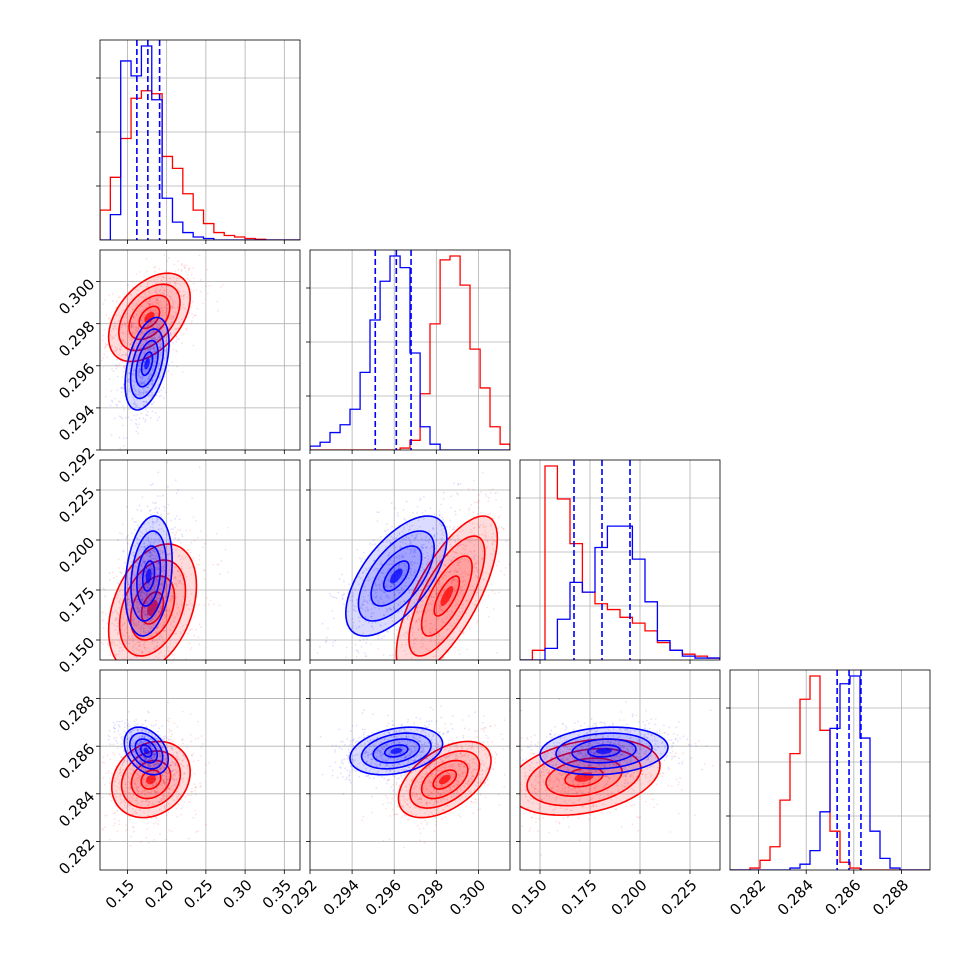  Describe the element at coordinates (447, 587) in the screenshot. I see `contour-red` at that location.